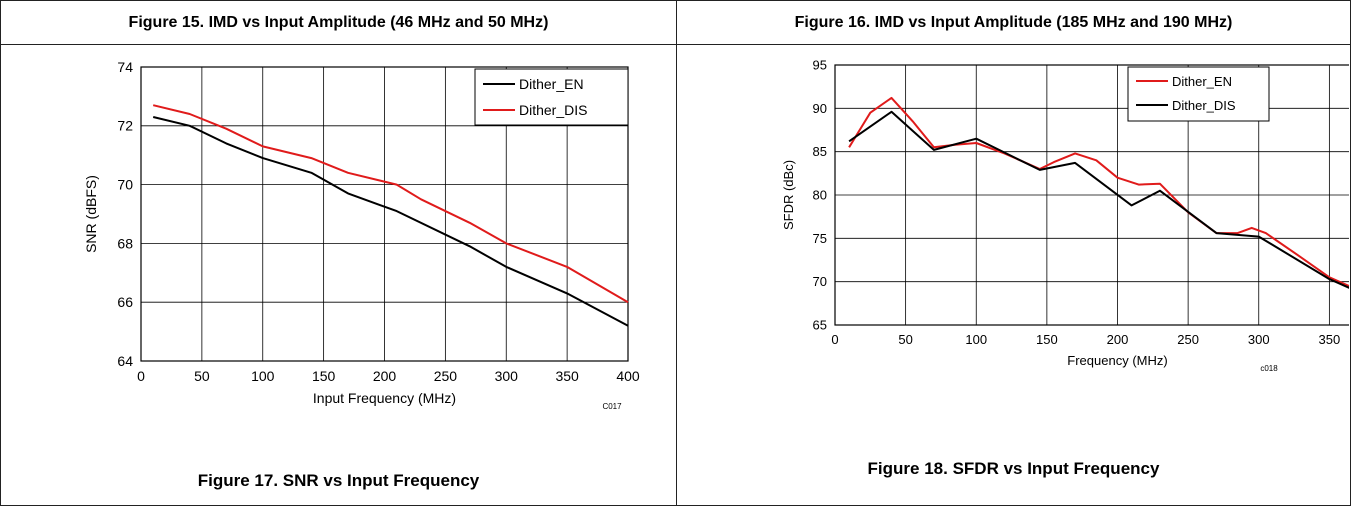 This screenshot has height=508, width=1351. I want to click on figure-caption: Figure 18. SFDR vs Input Frequency, so click(1013, 468).